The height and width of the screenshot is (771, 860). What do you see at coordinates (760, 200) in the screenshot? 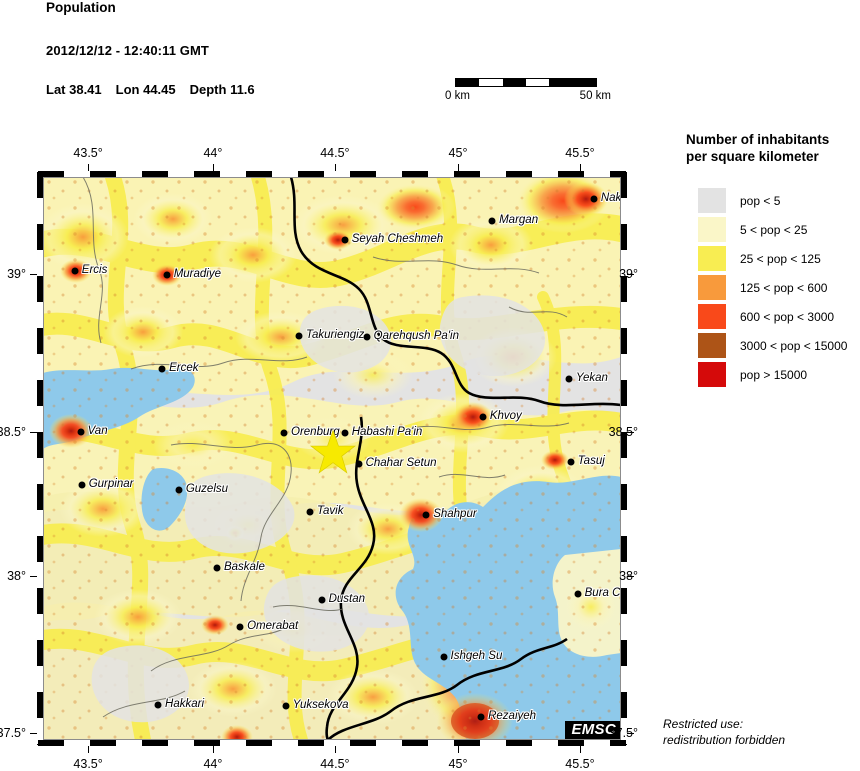
I see `legend-range-label: pop < 5` at bounding box center [760, 200].